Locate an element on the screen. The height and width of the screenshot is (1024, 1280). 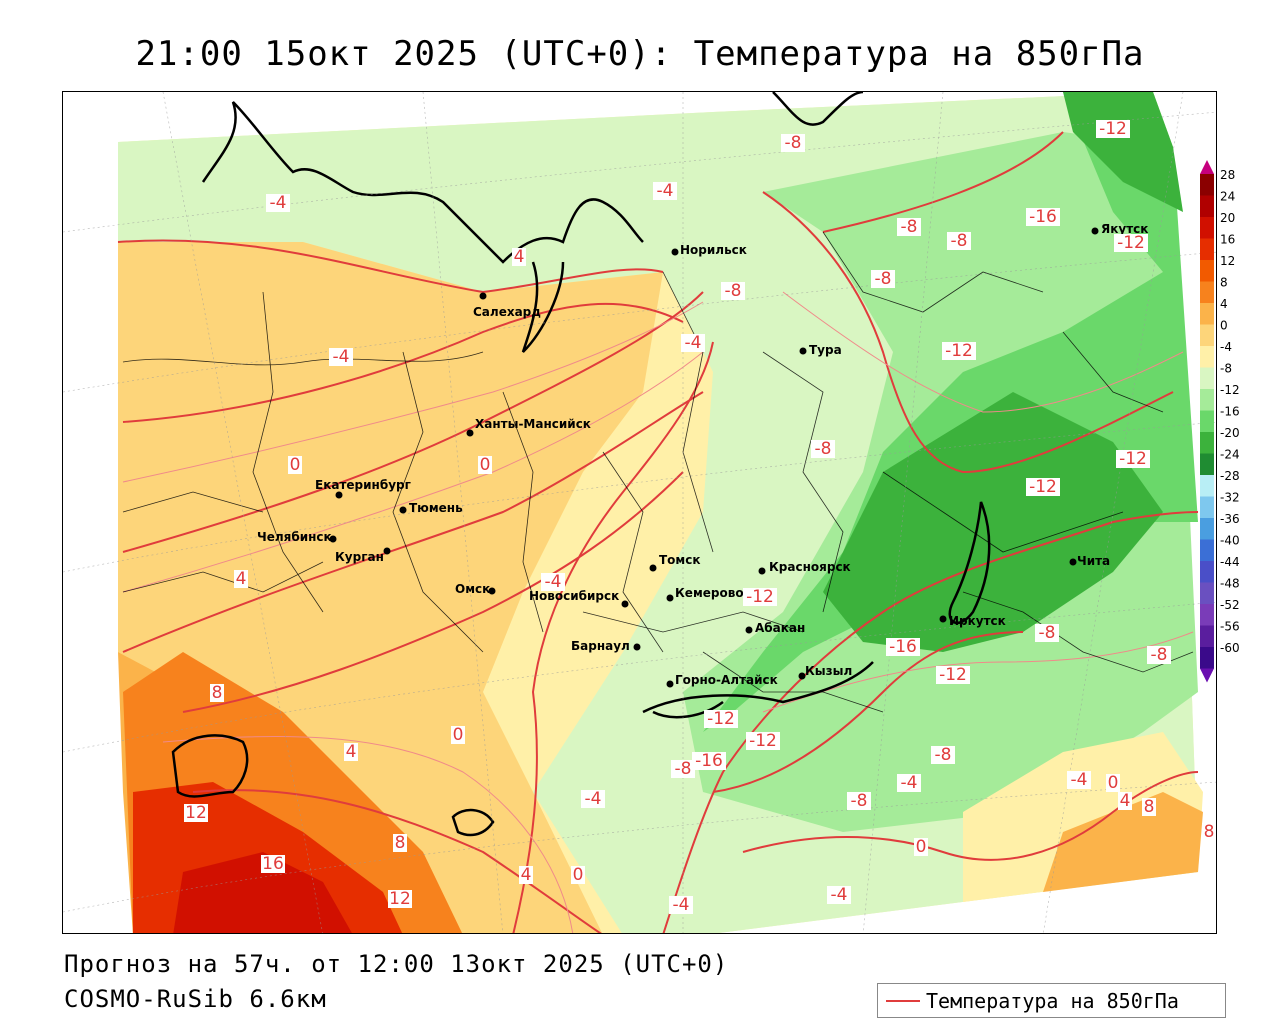
colorbar-top-cap is located at coordinates (1207, 167).